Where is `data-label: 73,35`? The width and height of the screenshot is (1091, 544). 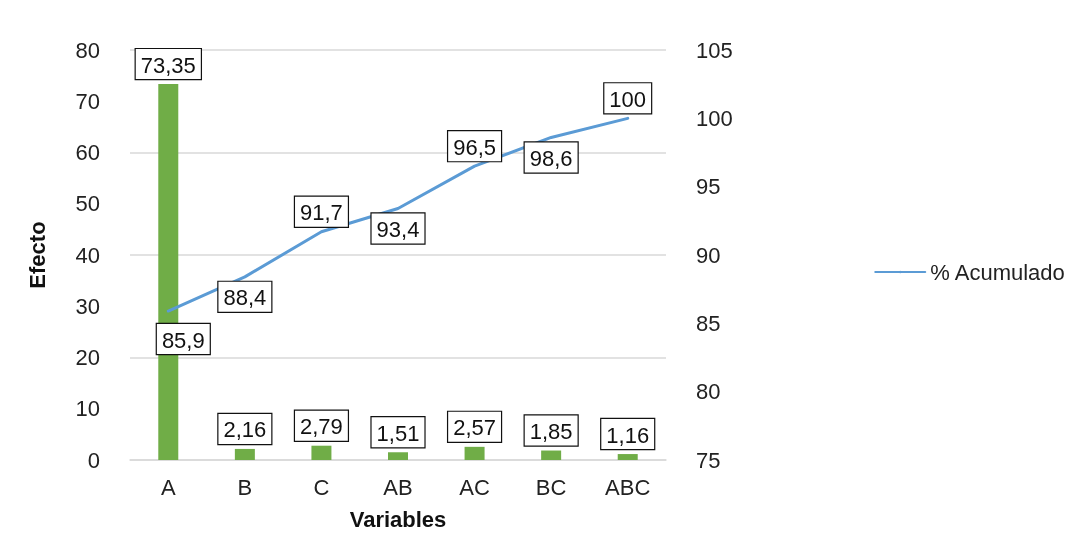 data-label: 73,35 is located at coordinates (168, 65).